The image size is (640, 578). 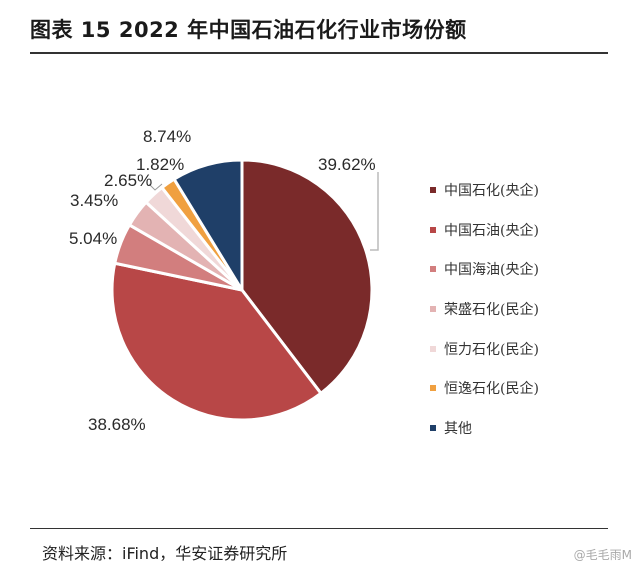 What do you see at coordinates (167, 136) in the screenshot?
I see `data-label-7: 8.74%` at bounding box center [167, 136].